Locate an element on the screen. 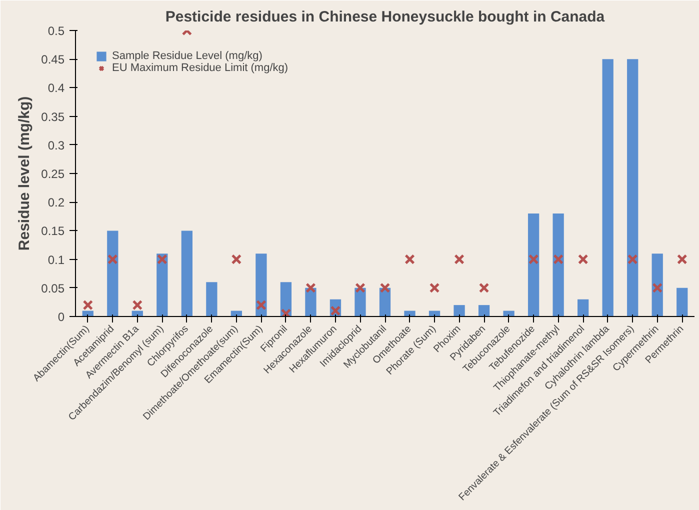 The image size is (699, 510). y-axis-title: Residue level (mg/kg) is located at coordinates (25, 173).